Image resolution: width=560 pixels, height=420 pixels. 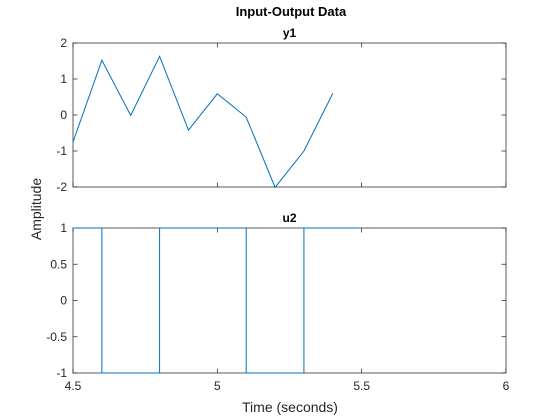 What do you see at coordinates (56, 337) in the screenshot?
I see `y-tick-label: -0.5` at bounding box center [56, 337].